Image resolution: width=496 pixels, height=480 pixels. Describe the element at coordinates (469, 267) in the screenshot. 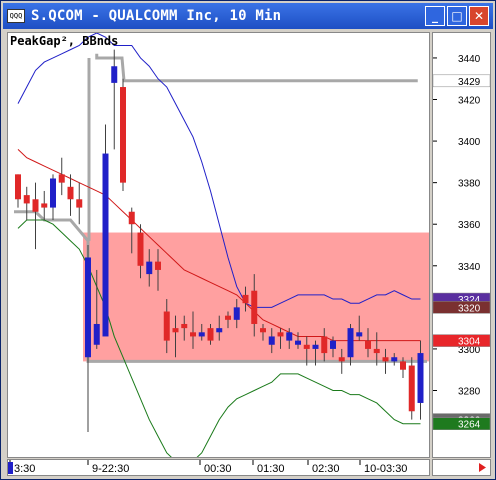

I see `price-tick-label: 3340` at that location.